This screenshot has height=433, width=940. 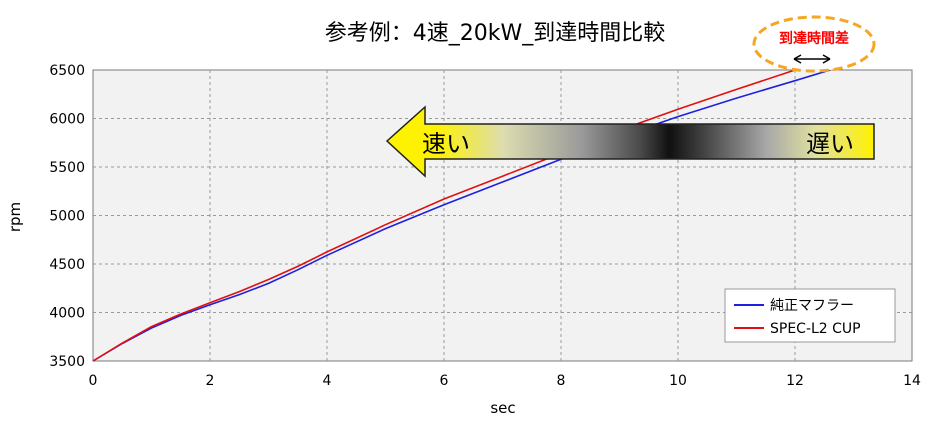 I want to click on y-tick-label: 6000, so click(x=67, y=120).